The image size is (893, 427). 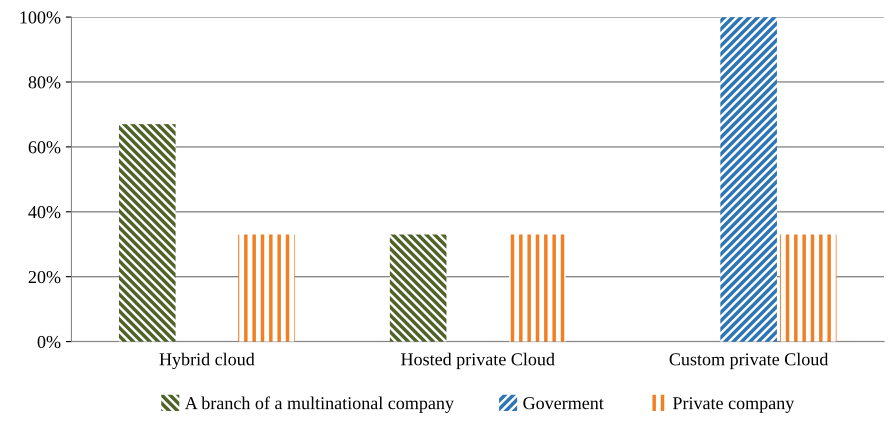 I want to click on y-tick-label: 100%, so click(x=40, y=17).